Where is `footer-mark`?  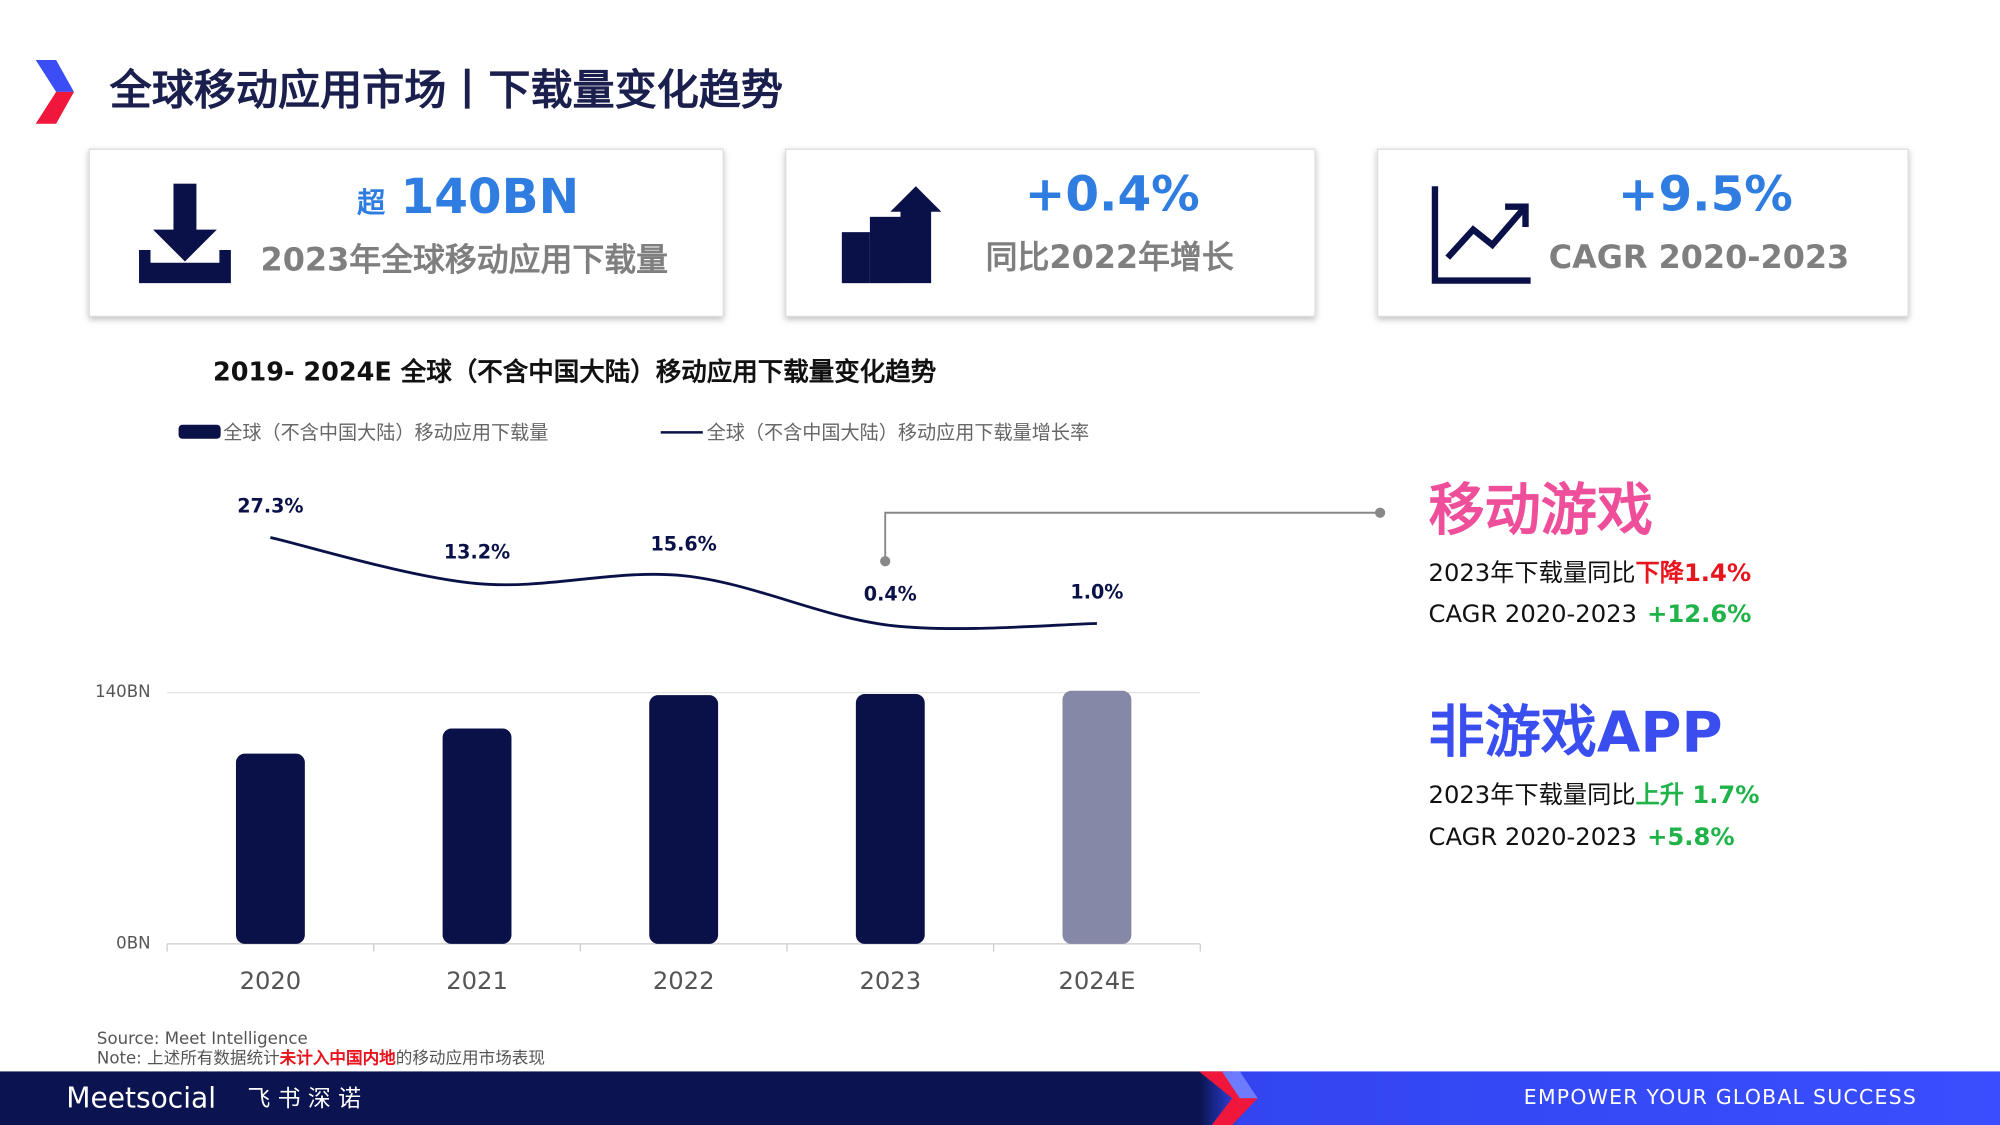 footer-mark is located at coordinates (1239, 1085).